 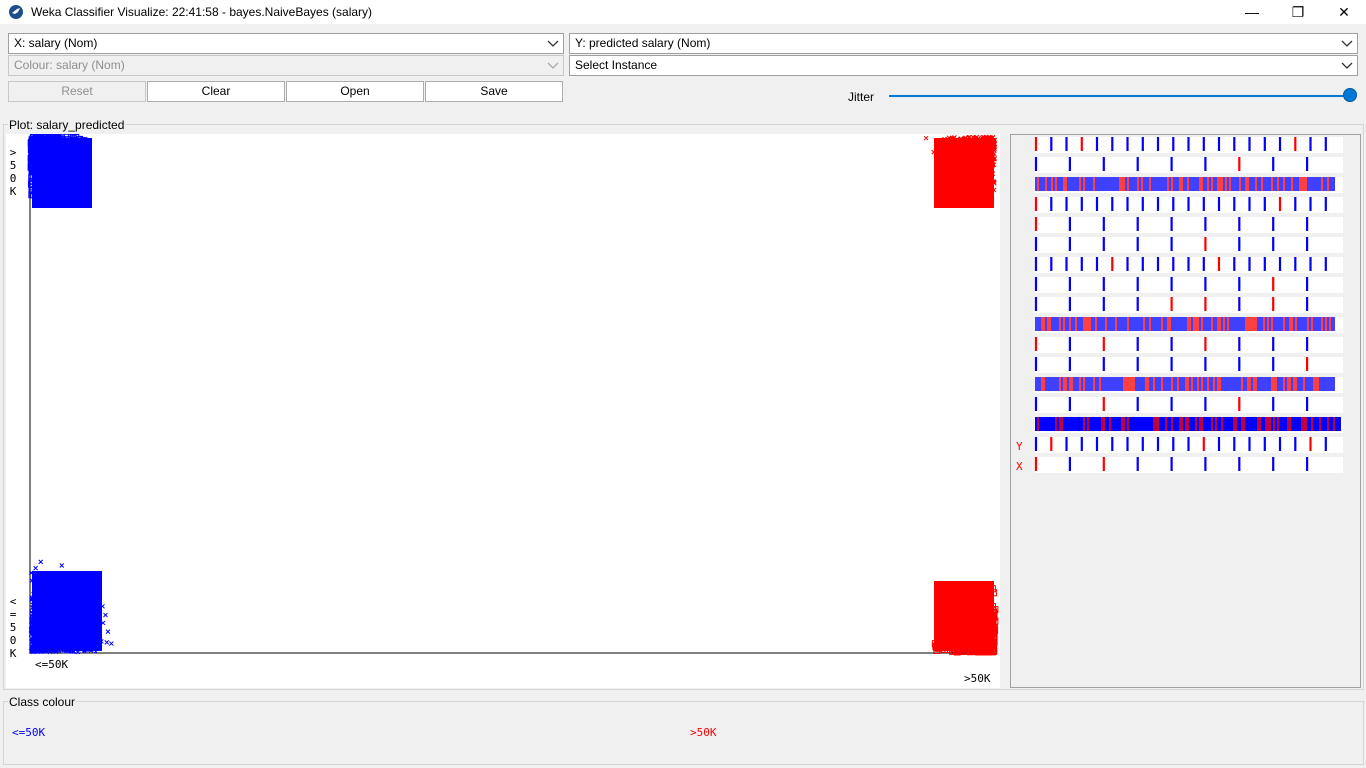 I want to click on maximize-button: ❐, so click(x=1298, y=12).